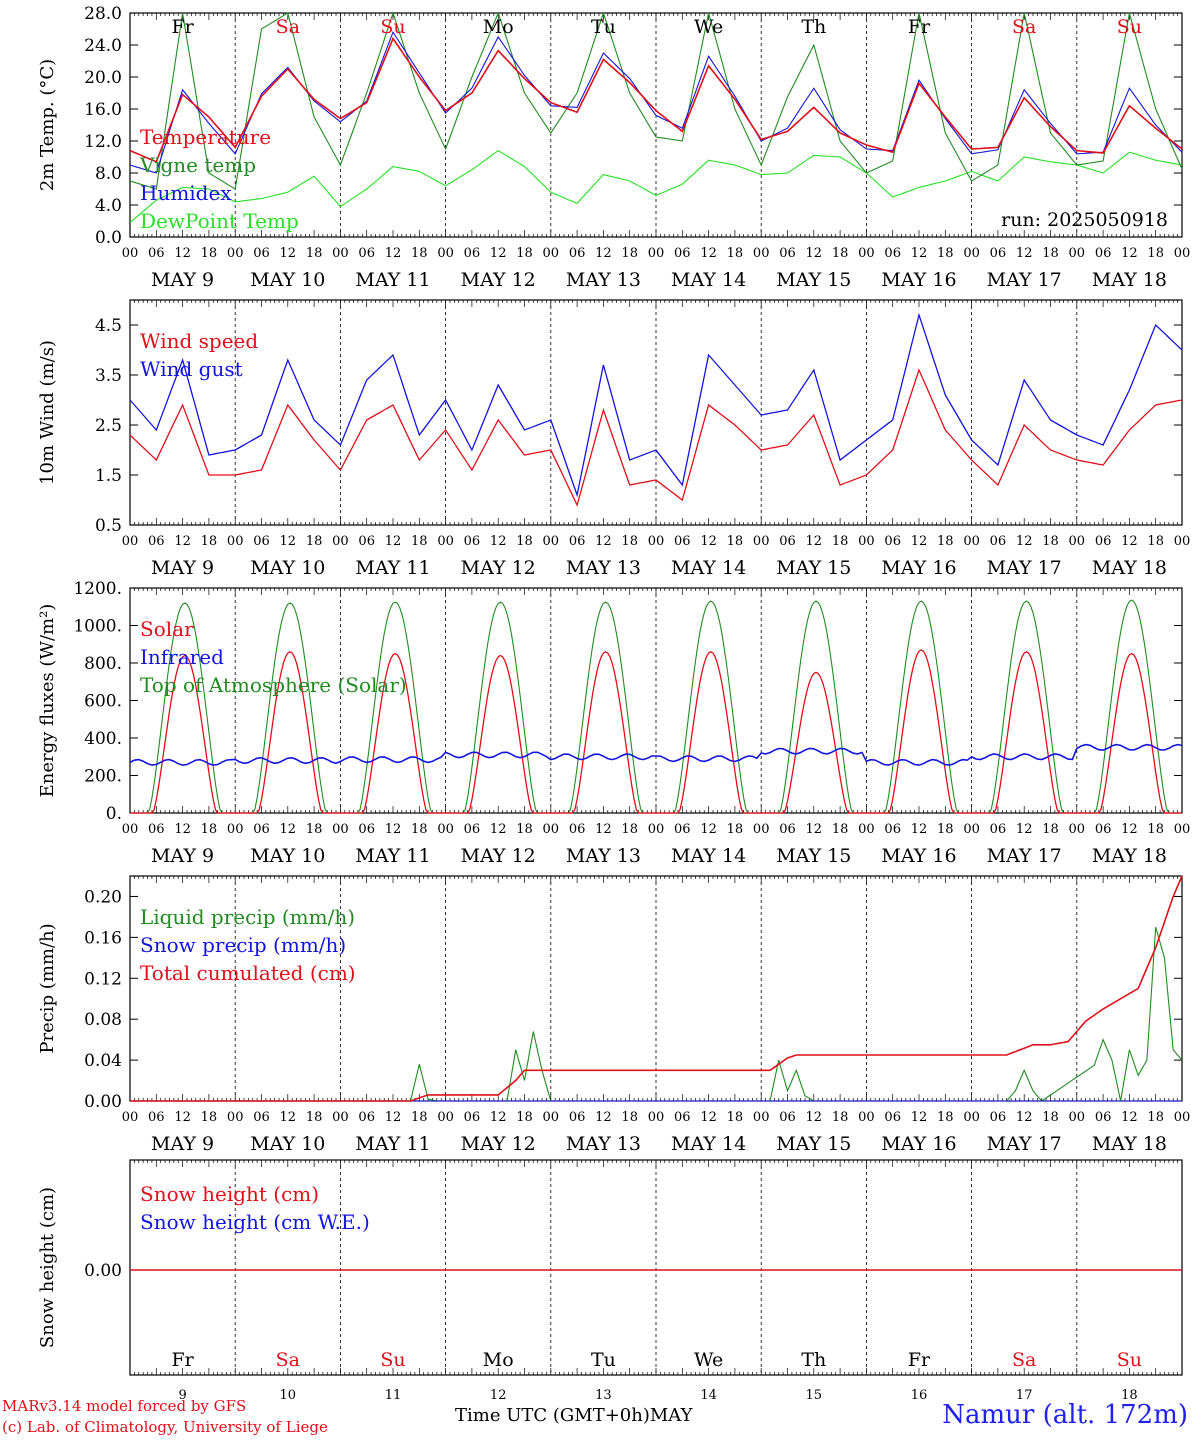 This screenshot has width=1194, height=1440. What do you see at coordinates (1129, 27) in the screenshot?
I see `day-label: Su` at bounding box center [1129, 27].